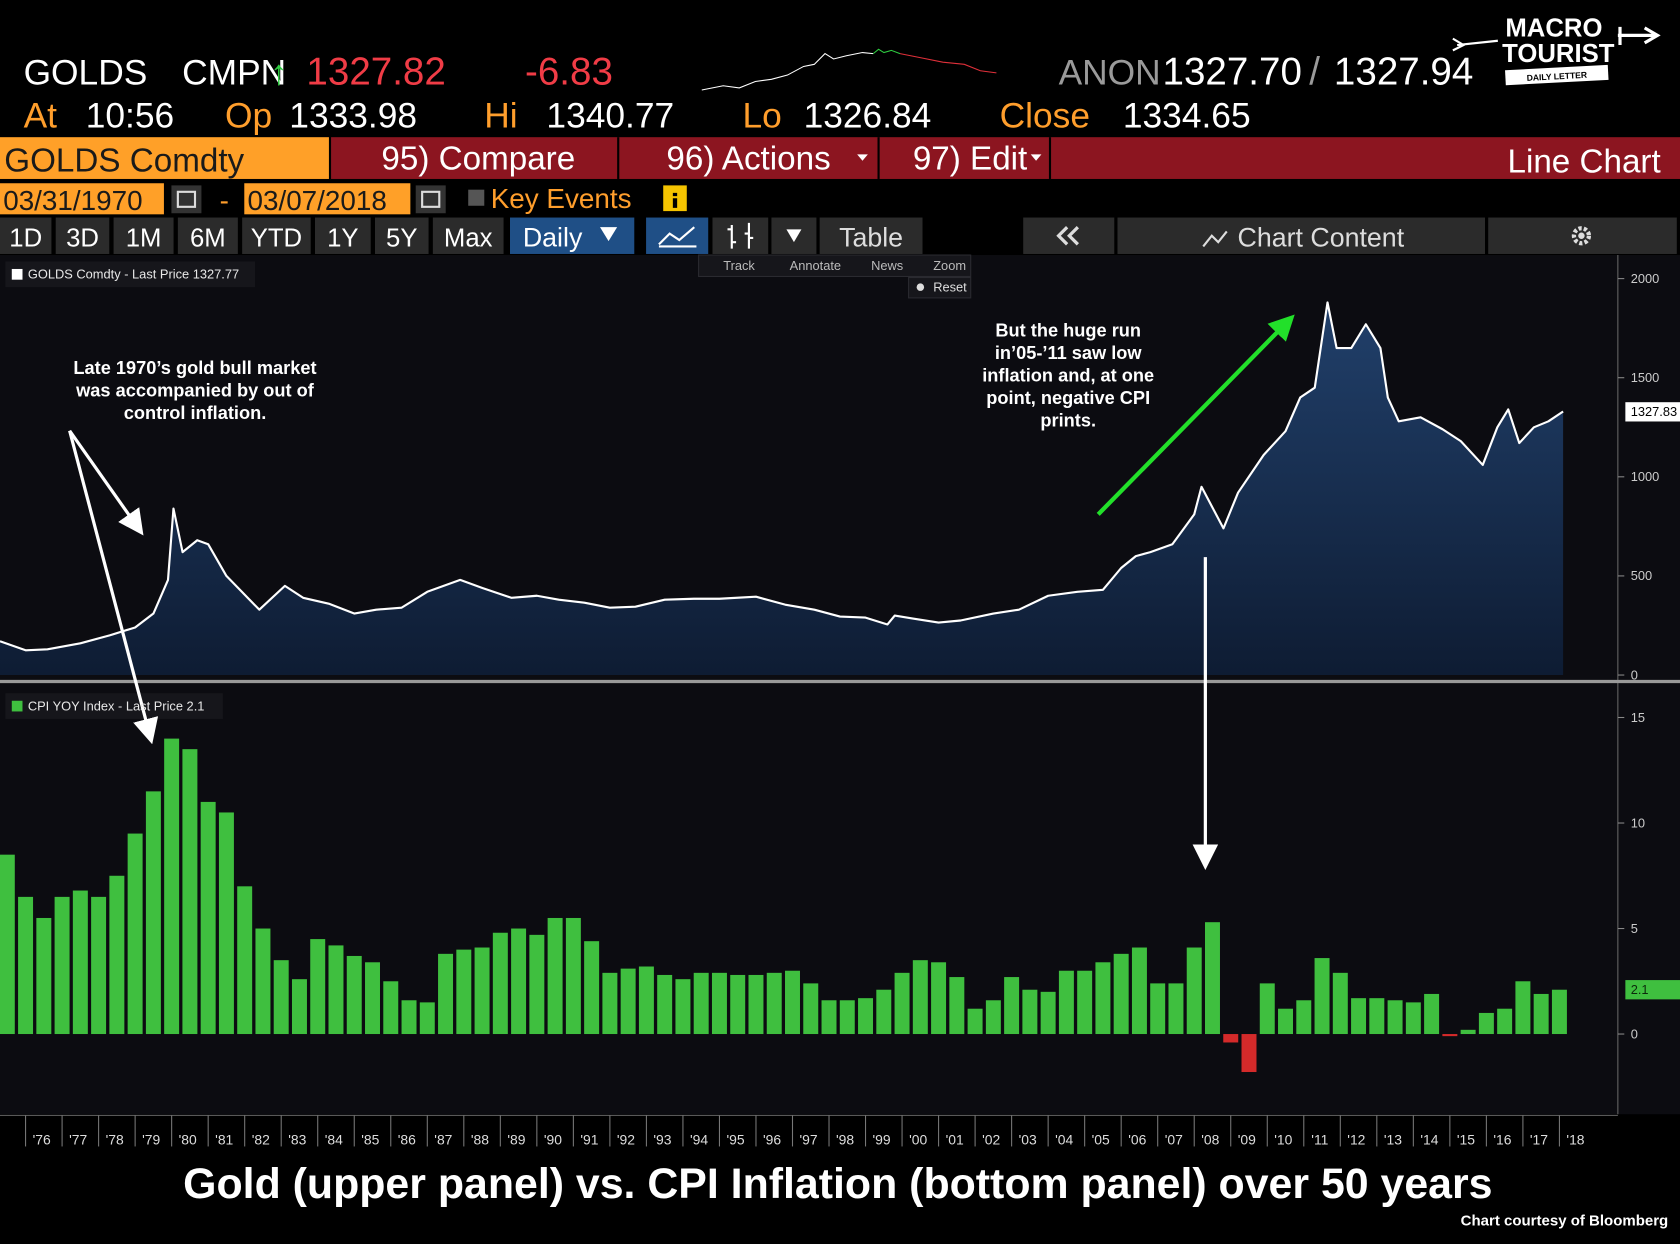 This screenshot has width=1680, height=1244. I want to click on annotation: inflation and, at one, so click(1068, 375).